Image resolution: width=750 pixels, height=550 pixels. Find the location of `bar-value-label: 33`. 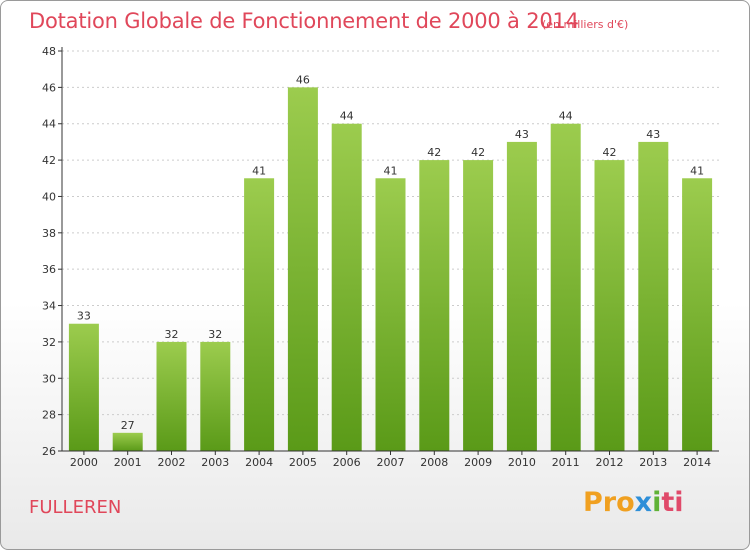

bar-value-label: 33 is located at coordinates (84, 316).